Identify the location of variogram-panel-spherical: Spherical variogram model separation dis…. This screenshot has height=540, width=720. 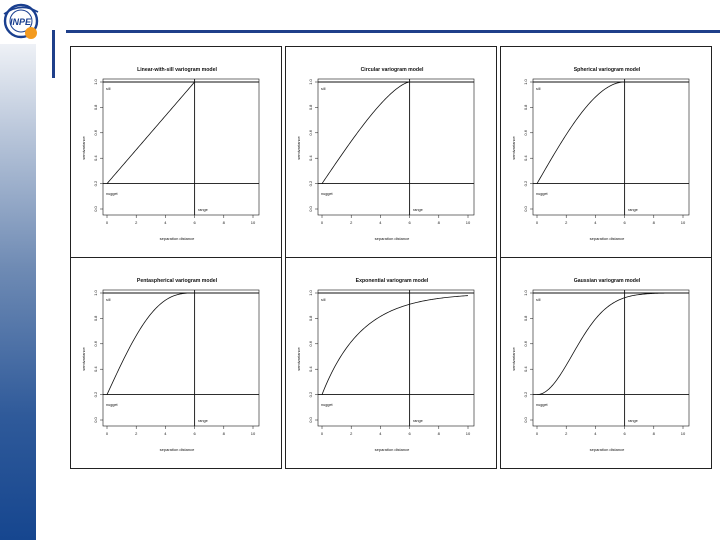
(606, 152).